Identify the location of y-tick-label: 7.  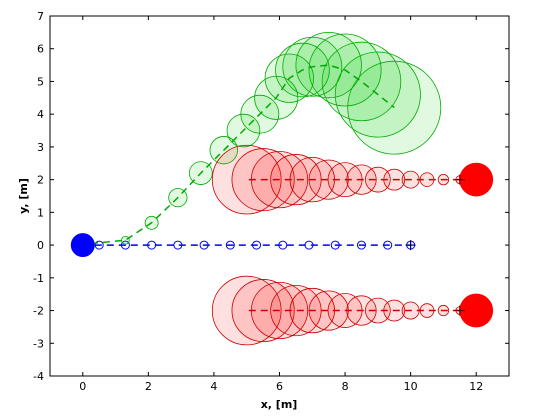
(40, 16).